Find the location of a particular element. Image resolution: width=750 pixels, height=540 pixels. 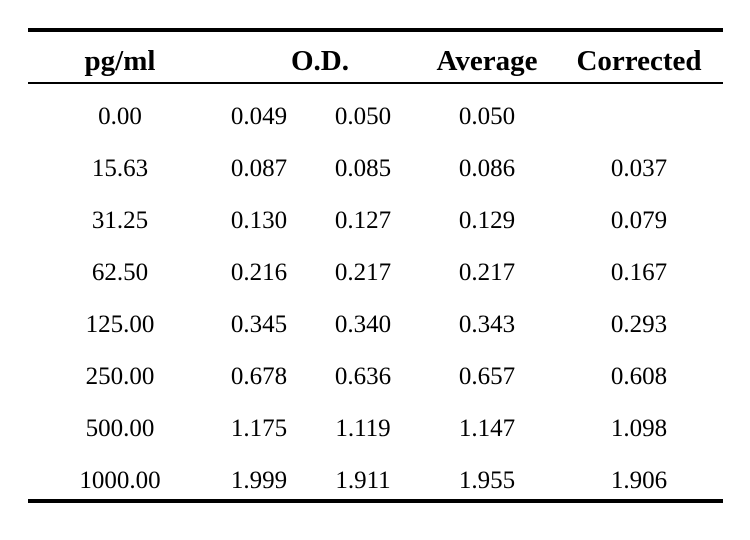

table-row: 0.00 0.049 0.050 0.050 is located at coordinates (375, 120).